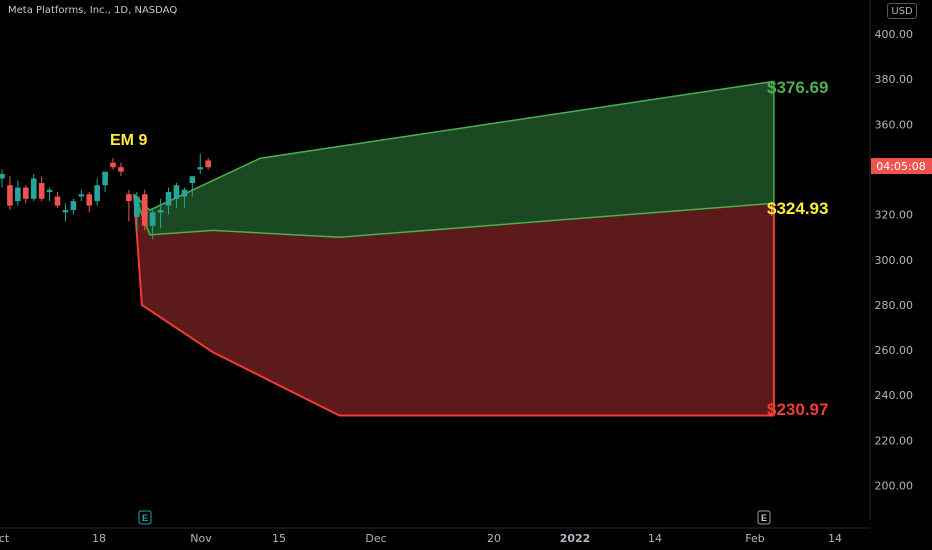  I want to click on time-axis: ct 18 Nov 15 Dec 20 2022 14 Feb 14, so click(435, 536).